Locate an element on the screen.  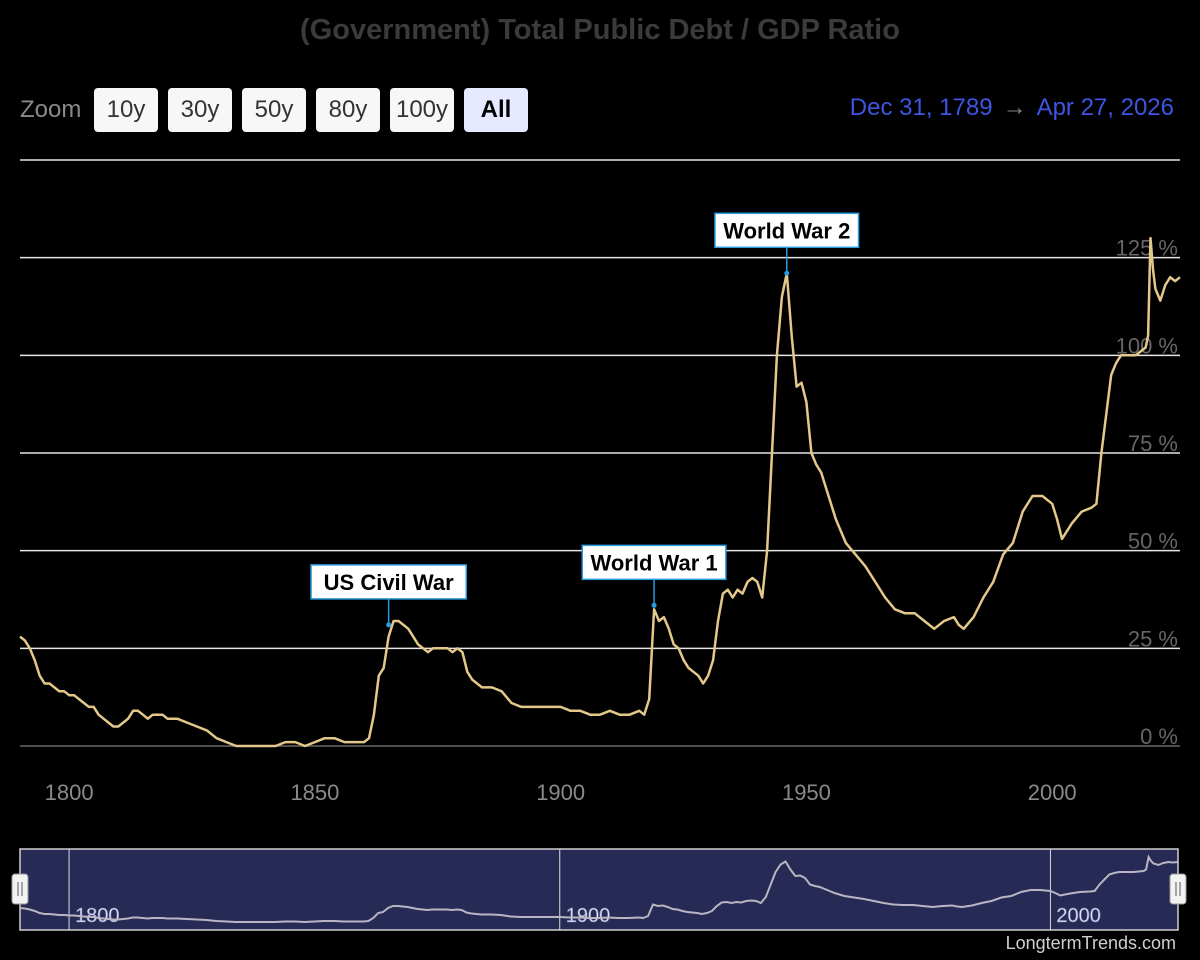
x-tick-label: 1800 is located at coordinates (69, 792).